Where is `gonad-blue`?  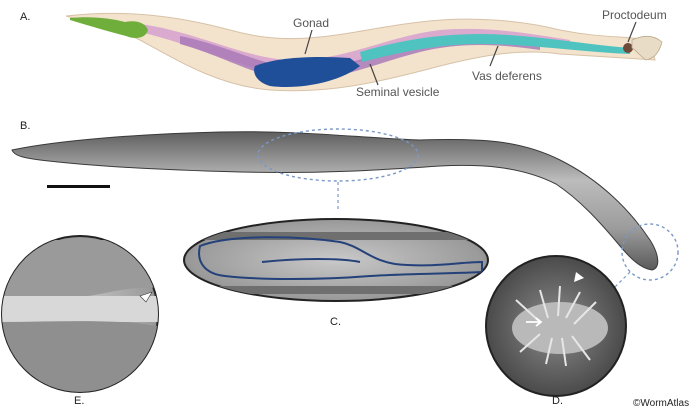 gonad-blue is located at coordinates (307, 72).